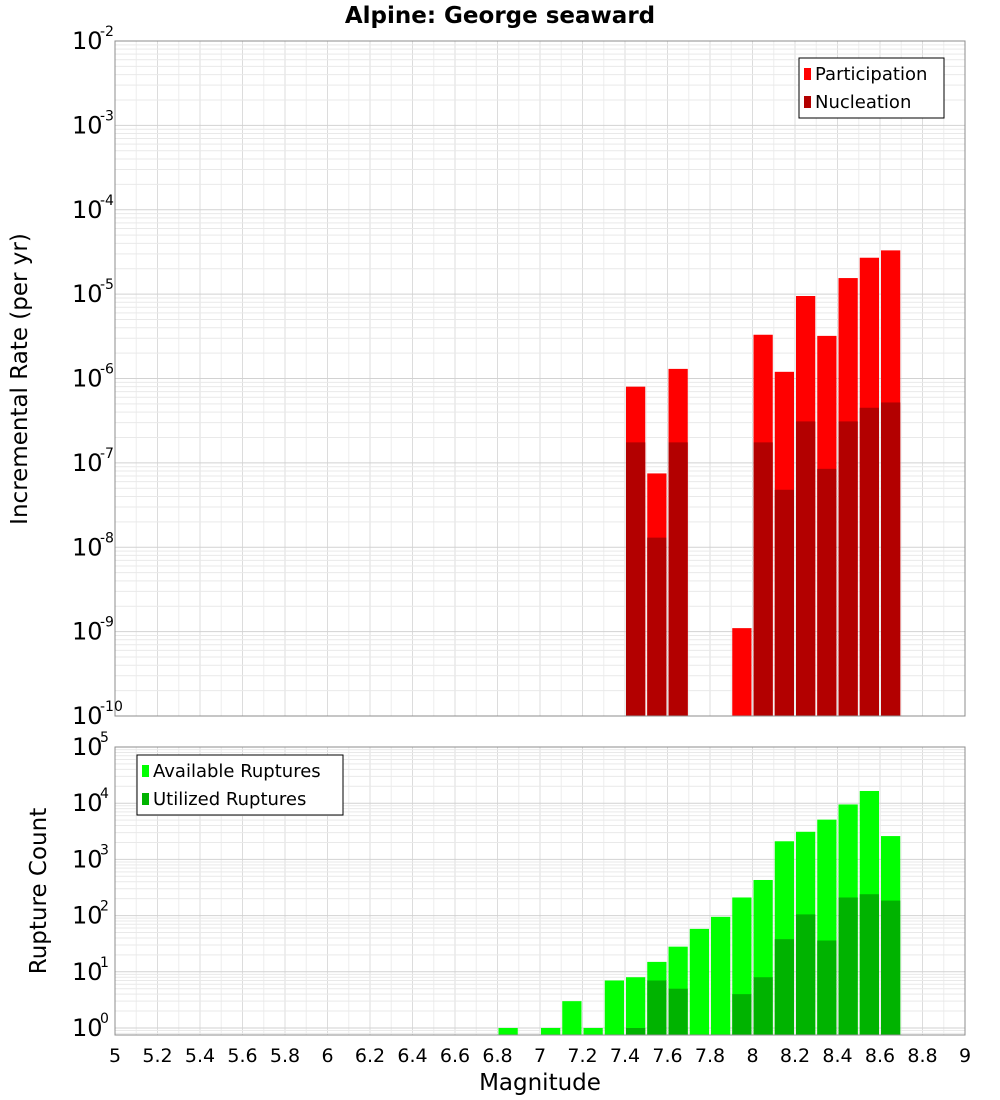 The width and height of the screenshot is (1000, 1100). What do you see at coordinates (837, 1056) in the screenshot?
I see `x-tick-label: 8.4` at bounding box center [837, 1056].